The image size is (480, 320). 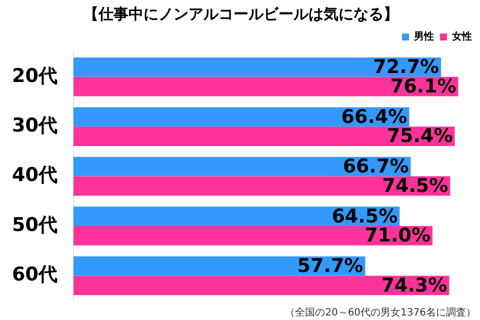 I want to click on text: （全国の20～60代の男女1376名に調査）, so click(x=380, y=312).